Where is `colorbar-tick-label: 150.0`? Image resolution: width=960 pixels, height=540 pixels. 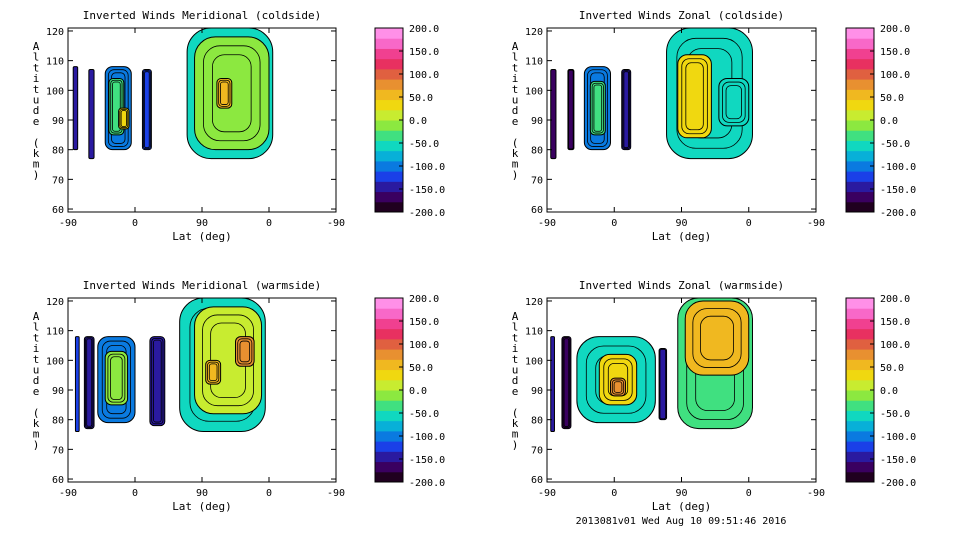
colorbar-tick-label: 150.0 is located at coordinates (424, 322).